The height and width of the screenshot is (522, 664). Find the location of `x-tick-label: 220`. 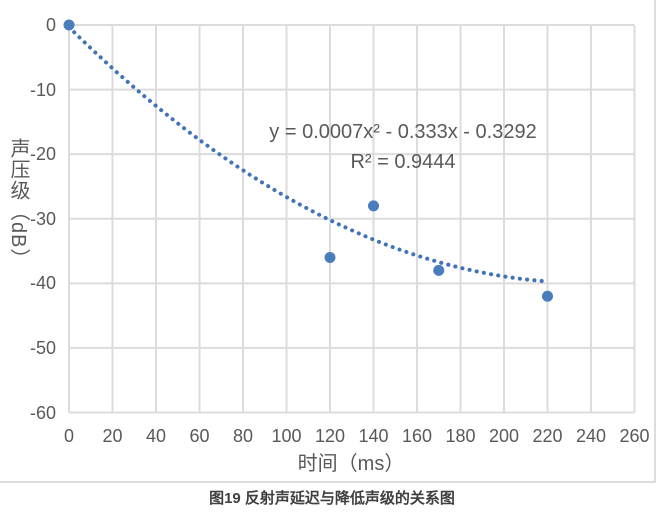

x-tick-label: 220 is located at coordinates (547, 436).